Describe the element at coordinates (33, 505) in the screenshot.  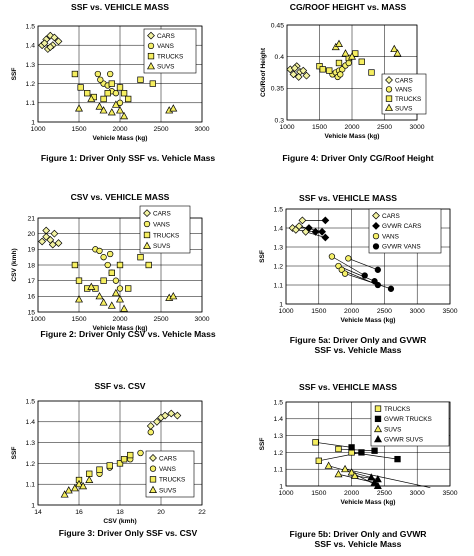
I see `y-tick-label: 1` at that location.